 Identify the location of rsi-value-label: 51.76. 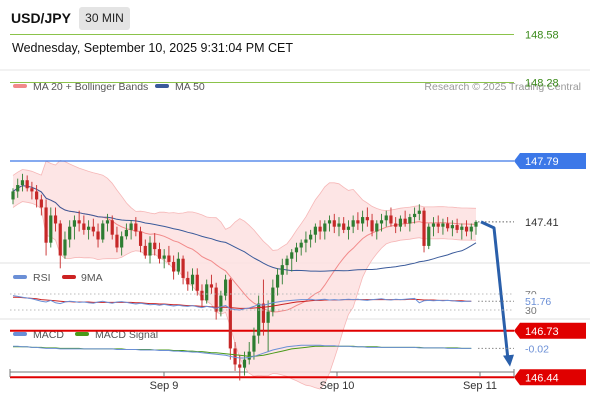
(538, 302).